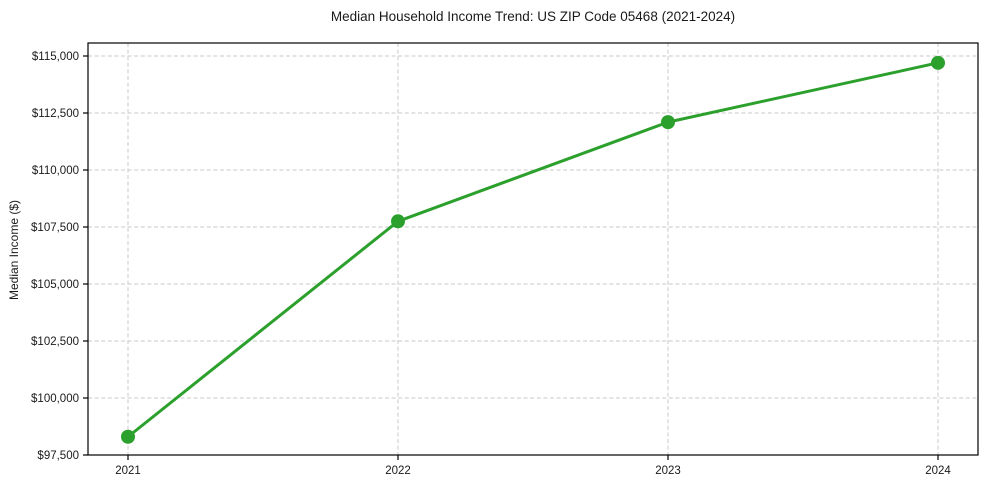  Describe the element at coordinates (55, 399) in the screenshot. I see `y-tick-label: $100,000` at that location.